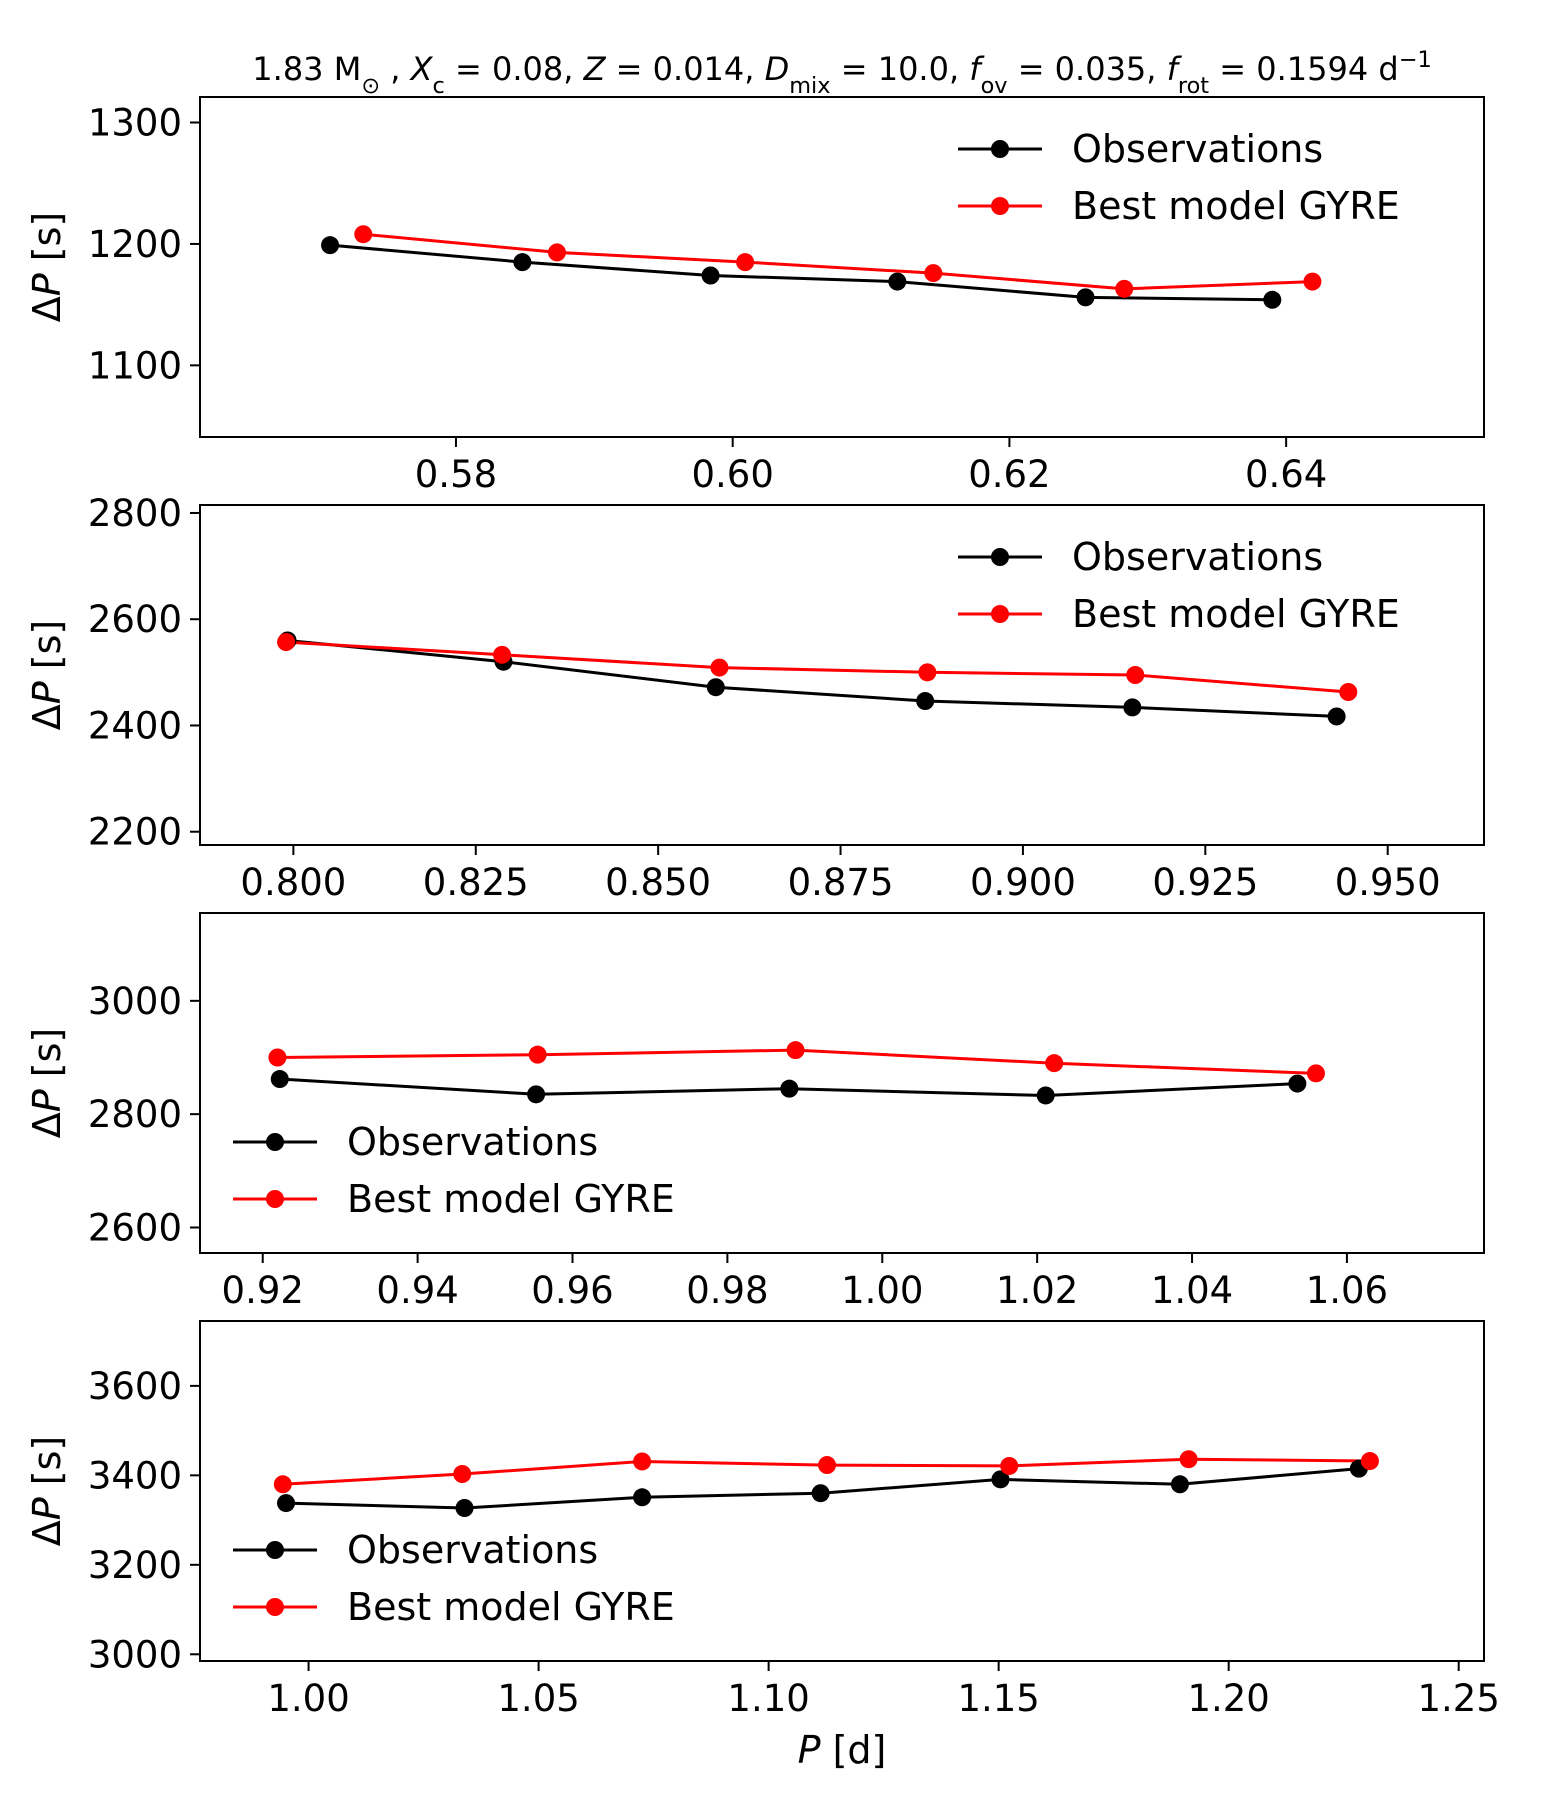  I want to click on x-tick-label: 1.25, so click(1459, 1698).